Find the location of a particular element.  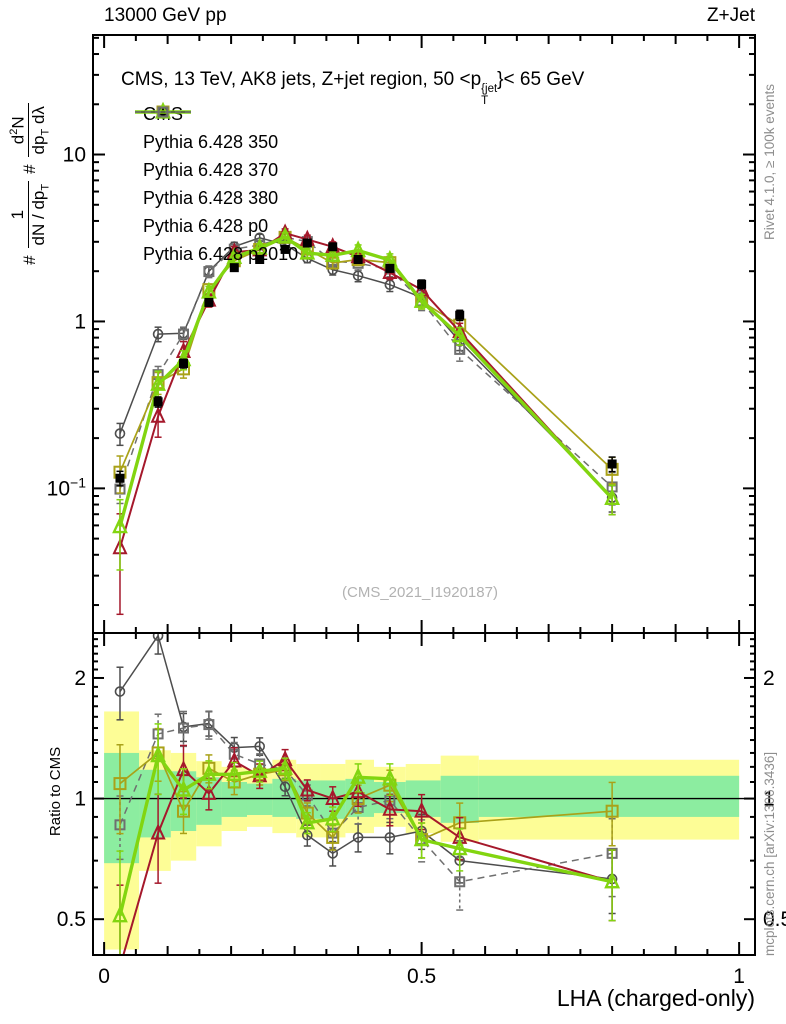

y-tick-label-main: 10 is located at coordinates (74, 155).